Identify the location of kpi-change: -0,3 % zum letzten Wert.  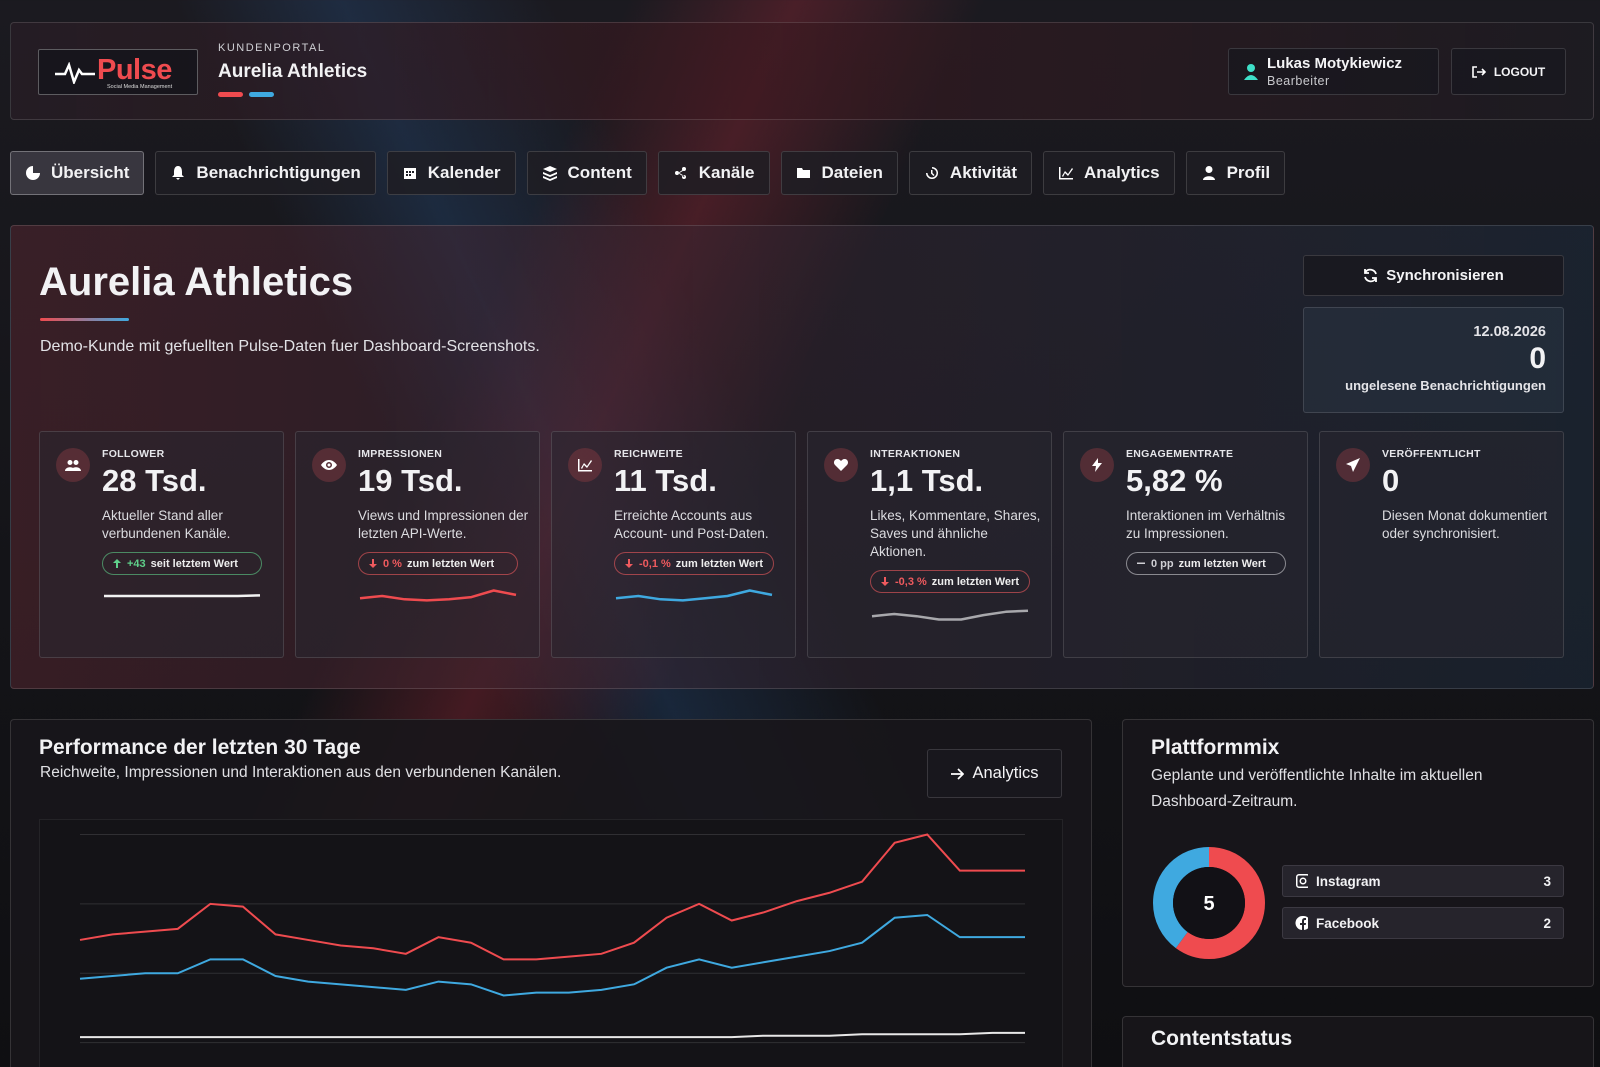
(950, 581).